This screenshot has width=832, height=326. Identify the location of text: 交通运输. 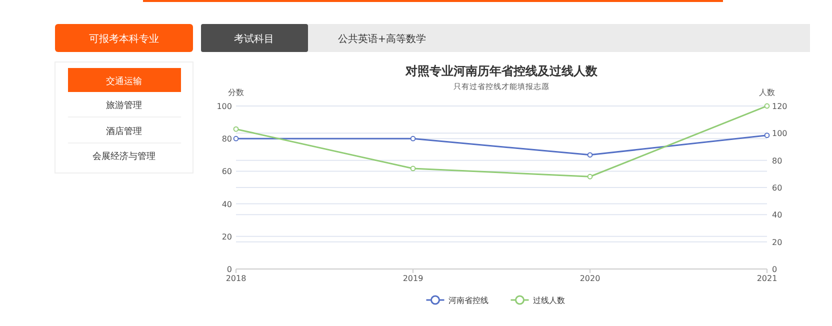
(124, 81).